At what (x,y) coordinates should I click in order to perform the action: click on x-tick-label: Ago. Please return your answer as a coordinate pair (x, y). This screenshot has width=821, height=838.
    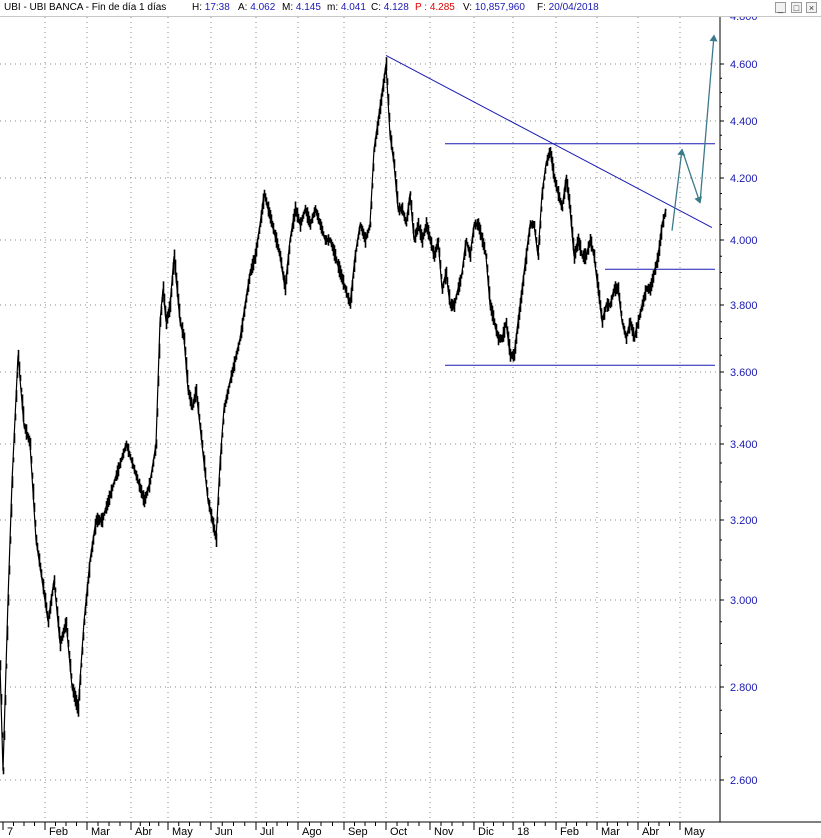
    Looking at the image, I should click on (312, 832).